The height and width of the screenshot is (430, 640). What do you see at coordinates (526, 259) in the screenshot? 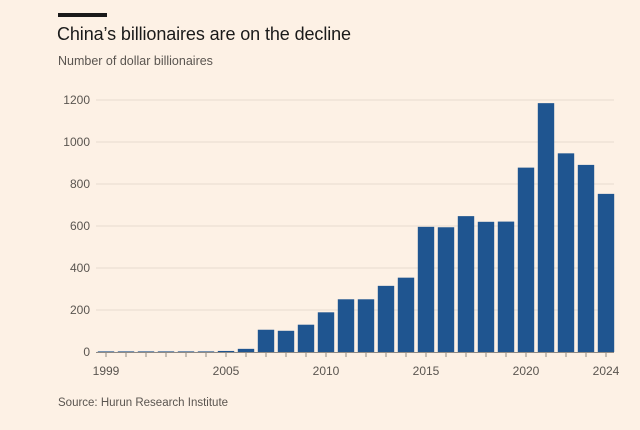
I see `bar-2020` at bounding box center [526, 259].